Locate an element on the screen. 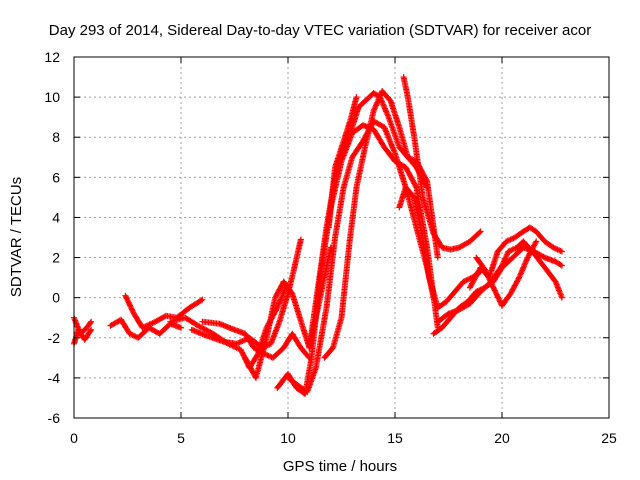 The height and width of the screenshot is (480, 640). y-tick-label: 10 is located at coordinates (52, 97).